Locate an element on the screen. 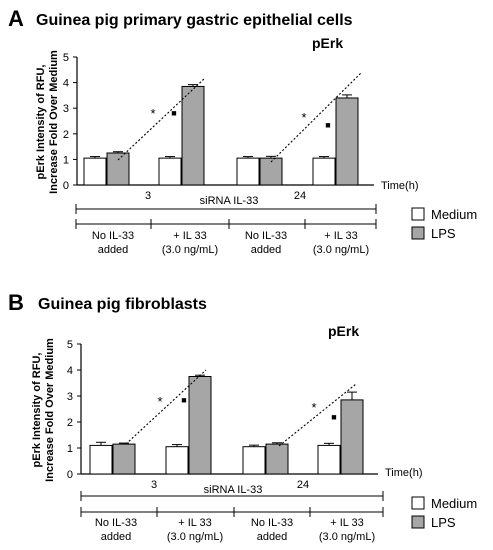  panel-b-cond4-line1: + IL 33 is located at coordinates (347, 523).